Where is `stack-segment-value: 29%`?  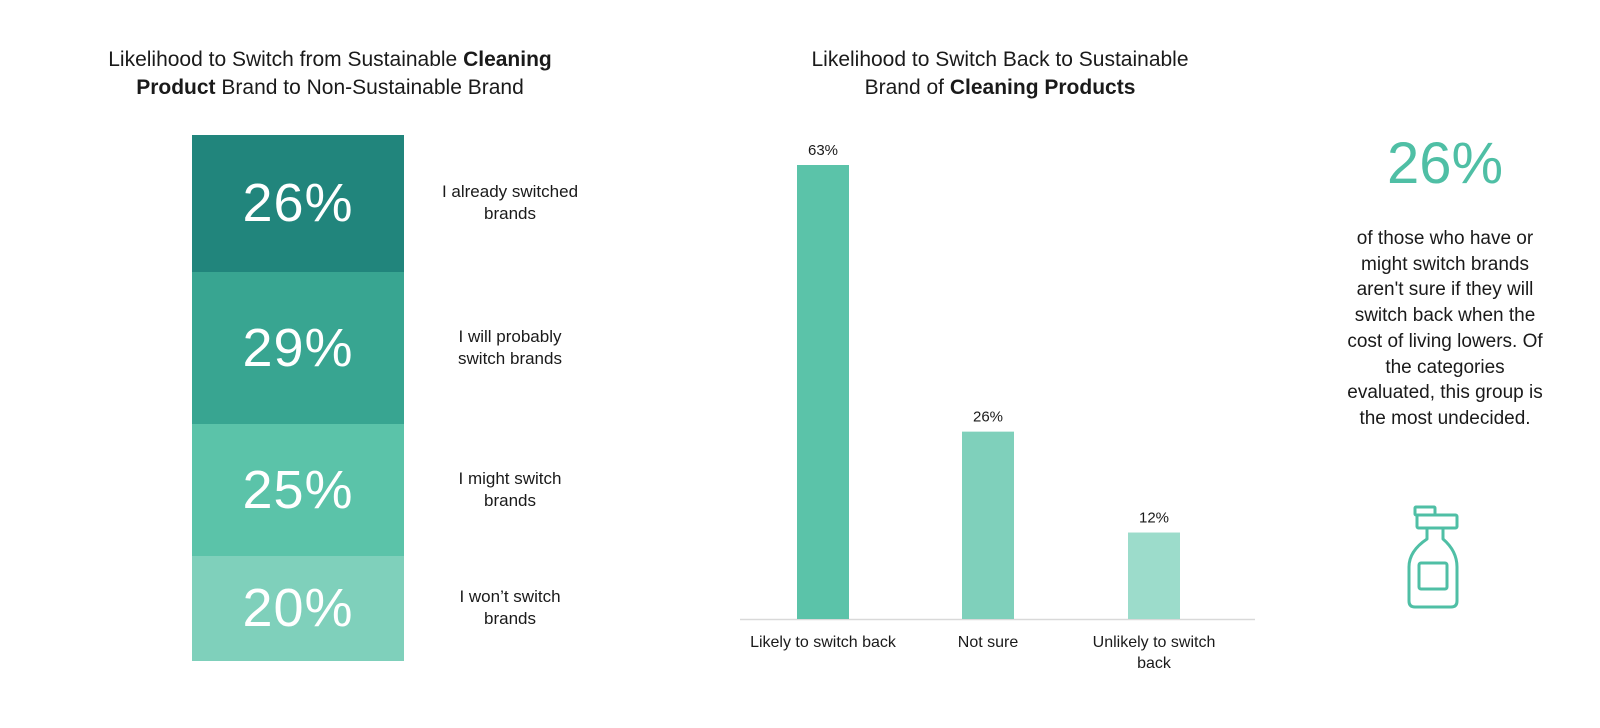
stack-segment-value: 29% is located at coordinates (298, 348).